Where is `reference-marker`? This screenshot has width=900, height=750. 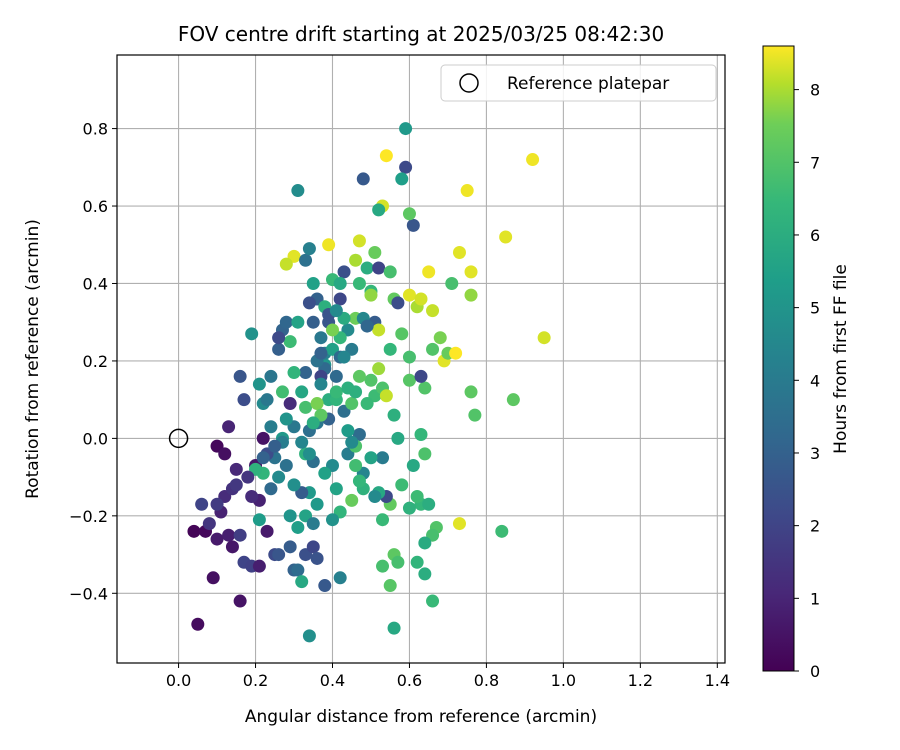 reference-marker is located at coordinates (178, 438).